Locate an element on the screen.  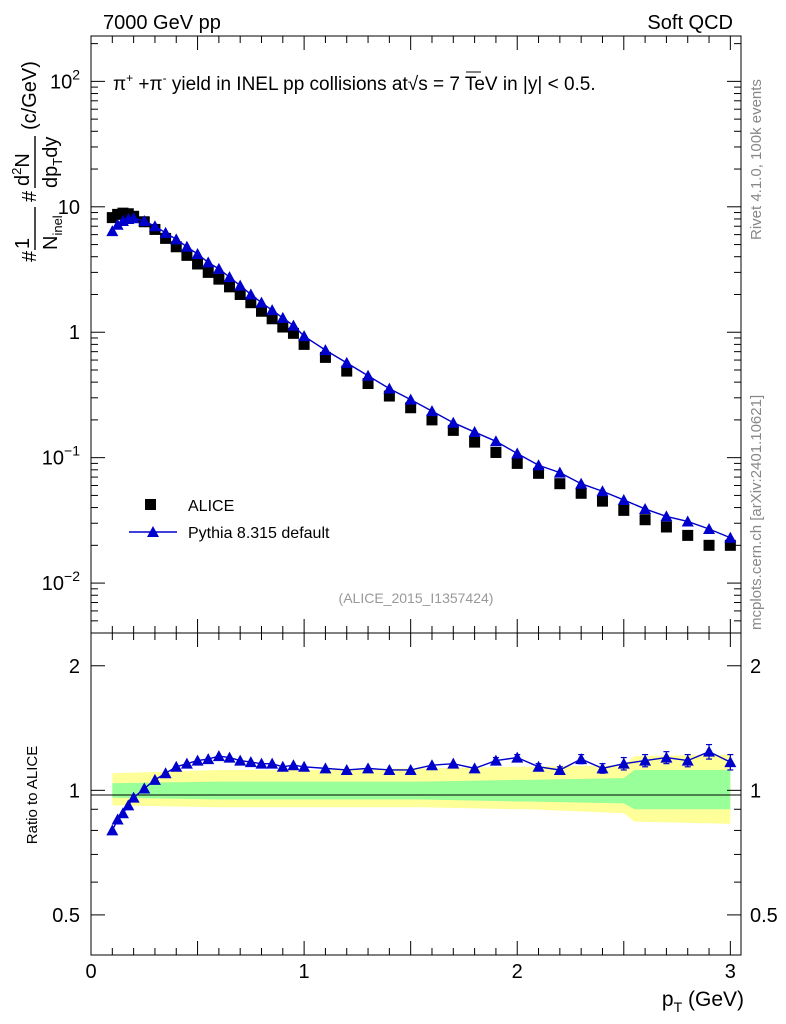
y-tick-label-100: 10² is located at coordinates (65, 79).